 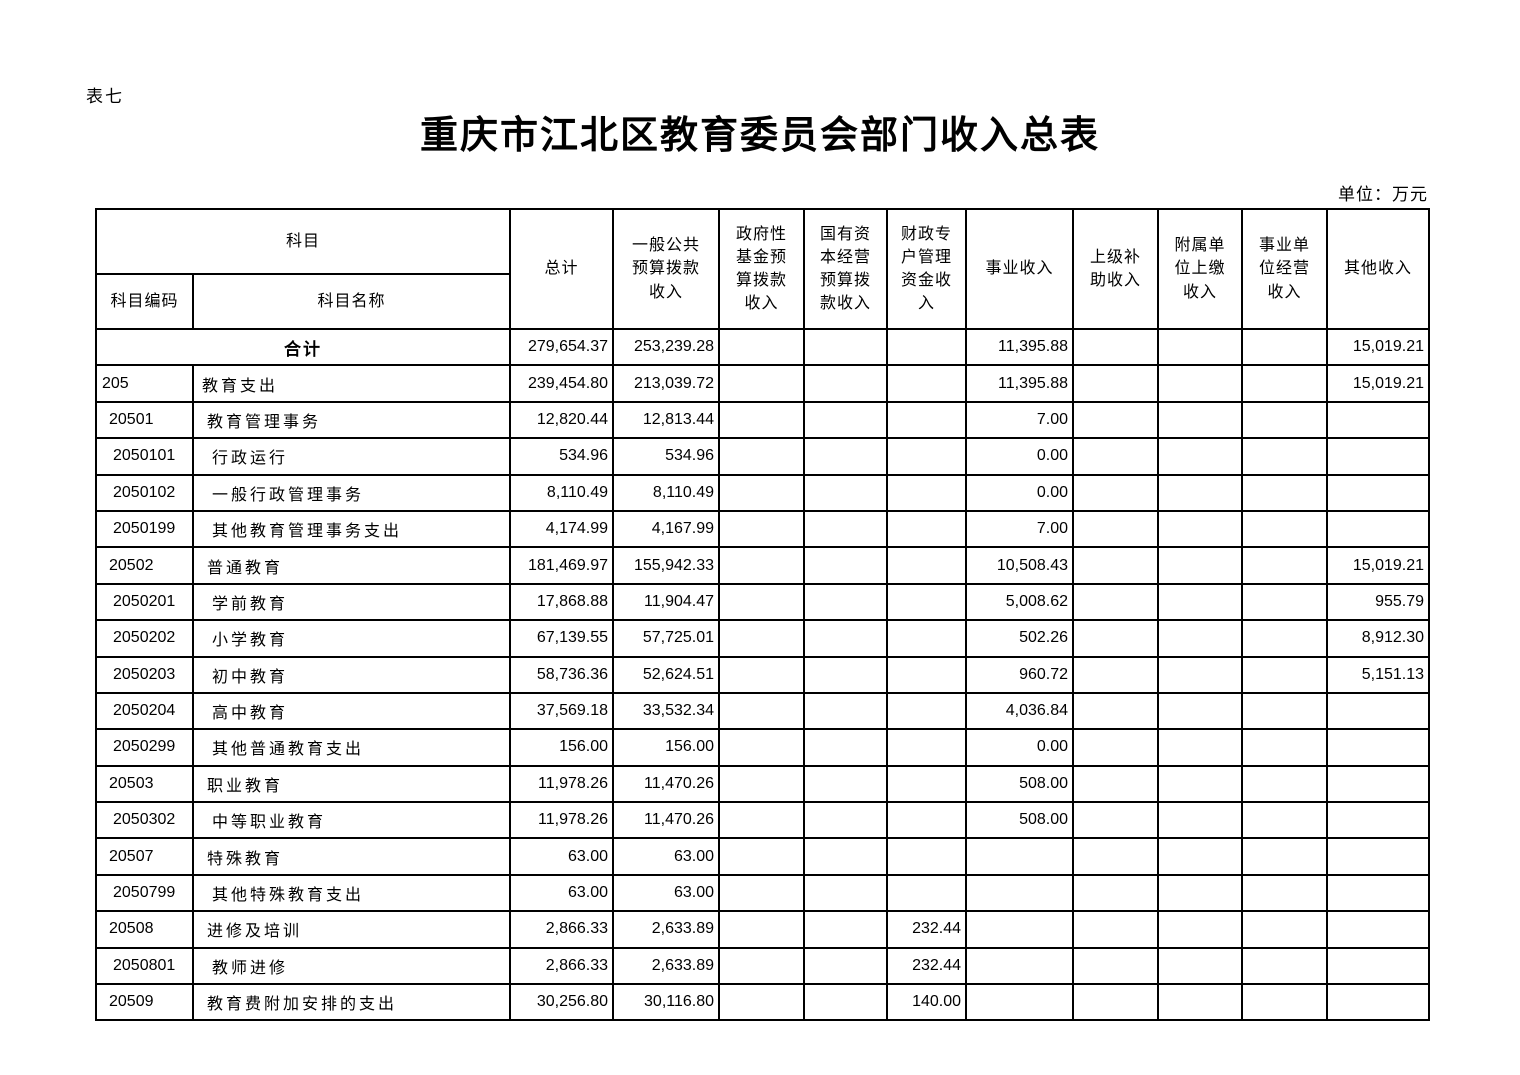 What do you see at coordinates (351, 492) in the screenshot?
I see `subject-name-cell: 一般行政管理事务` at bounding box center [351, 492].